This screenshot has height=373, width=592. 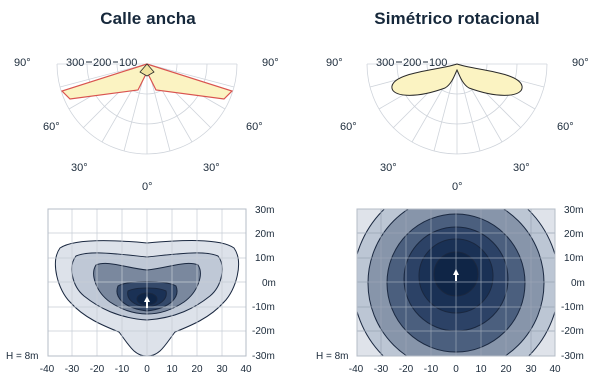 What do you see at coordinates (573, 234) in the screenshot?
I see `y-tick-right: 20m` at bounding box center [573, 234].